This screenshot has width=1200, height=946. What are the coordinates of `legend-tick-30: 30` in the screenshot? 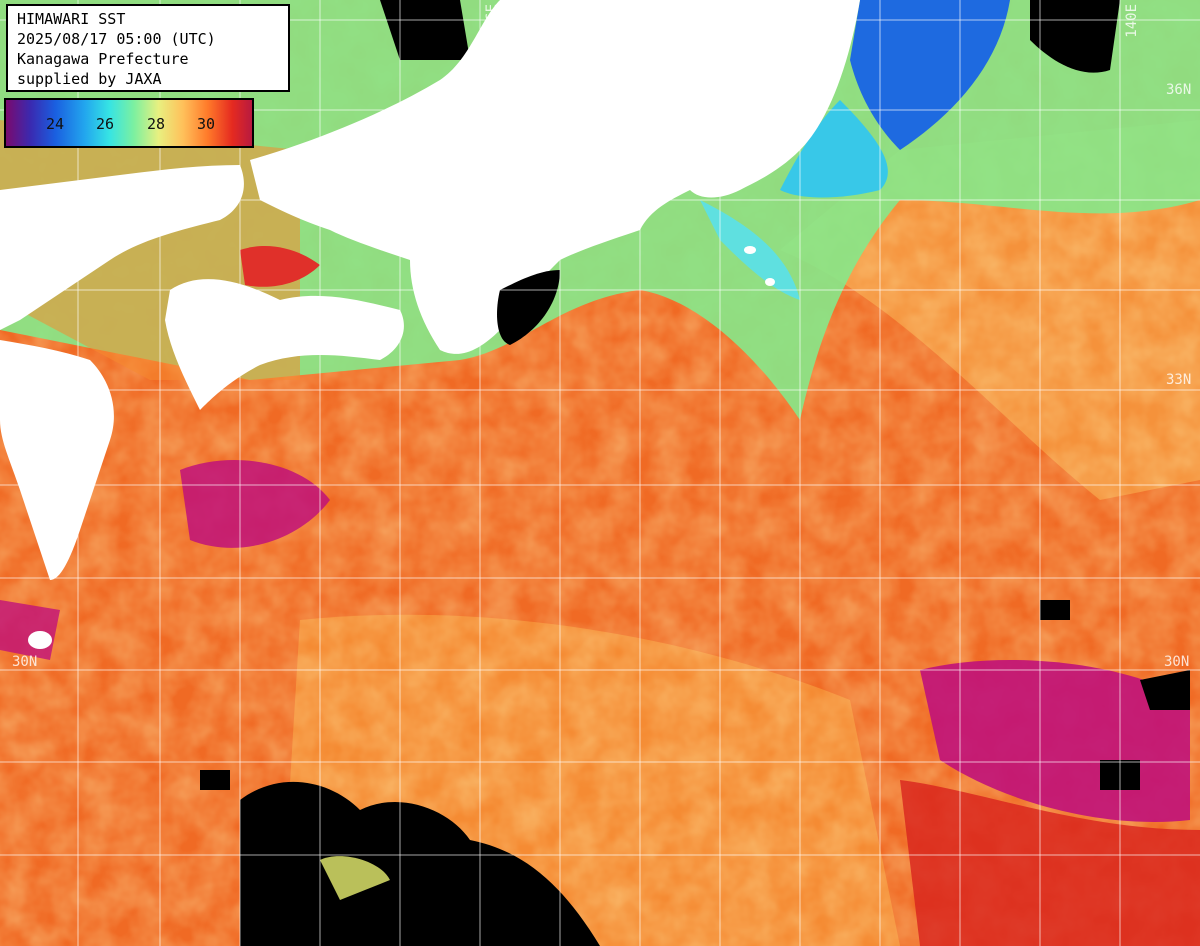 It's located at (206, 124).